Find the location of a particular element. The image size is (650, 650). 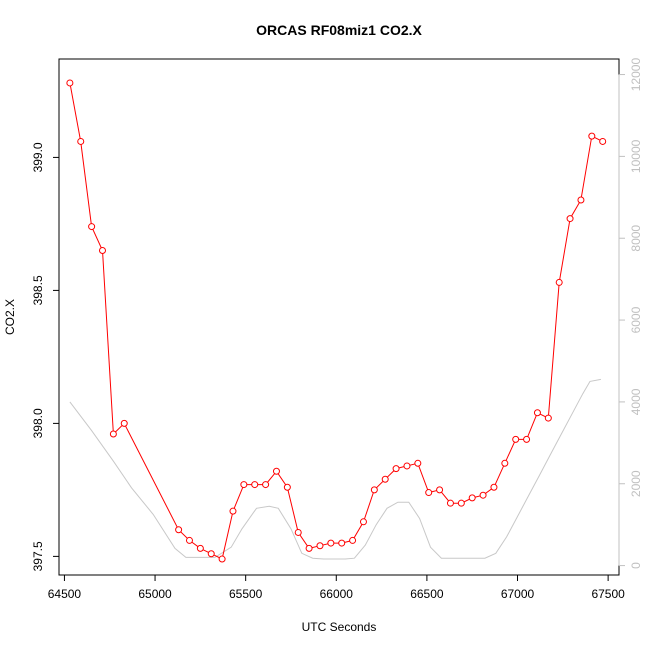

y2-tick-label: 6000 is located at coordinates (636, 319).